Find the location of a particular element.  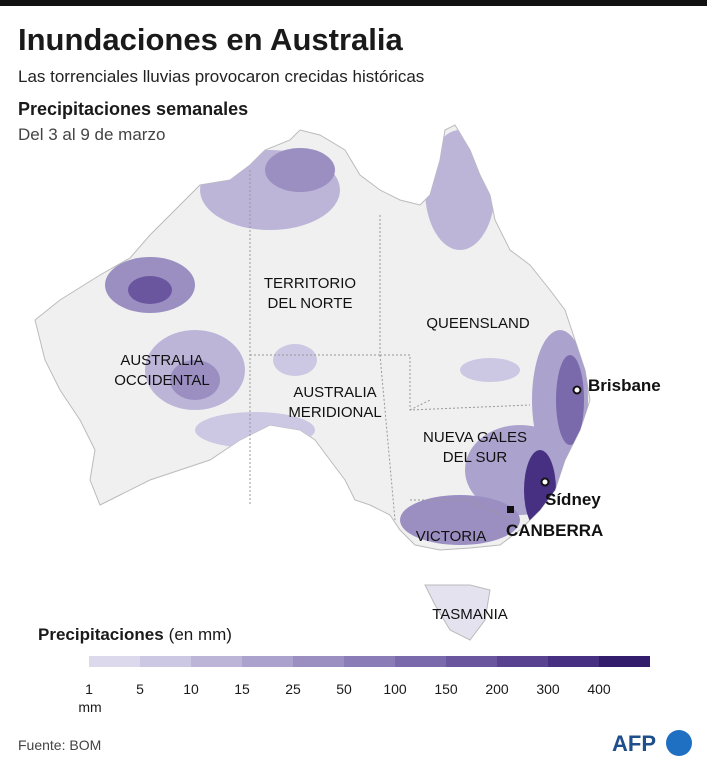

region-label: MERIDIONAL is located at coordinates (334, 412).